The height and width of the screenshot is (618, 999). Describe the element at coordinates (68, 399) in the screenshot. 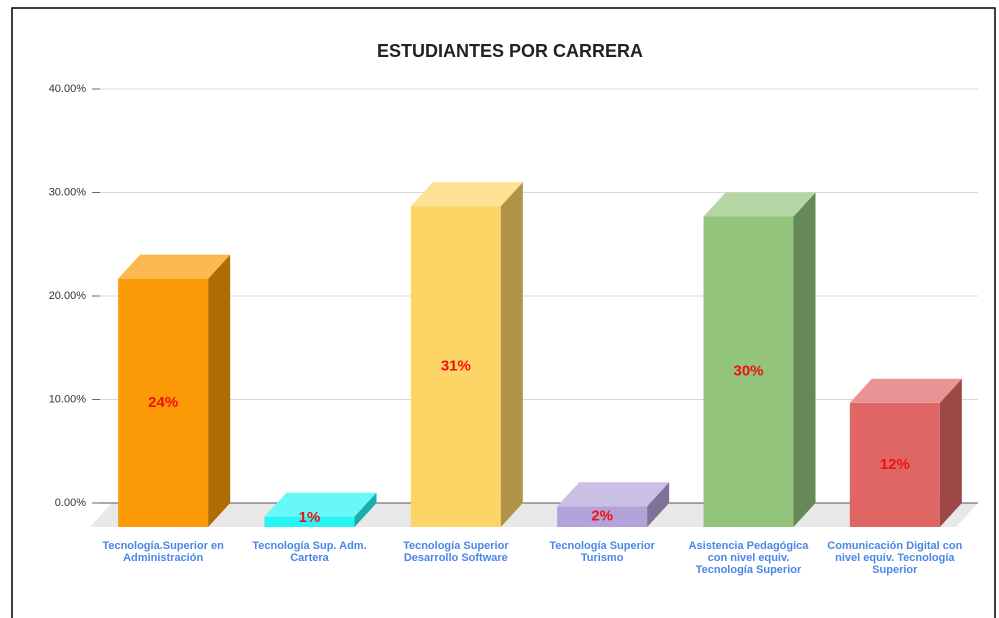

I see `y-tick-label: 10.00%` at that location.